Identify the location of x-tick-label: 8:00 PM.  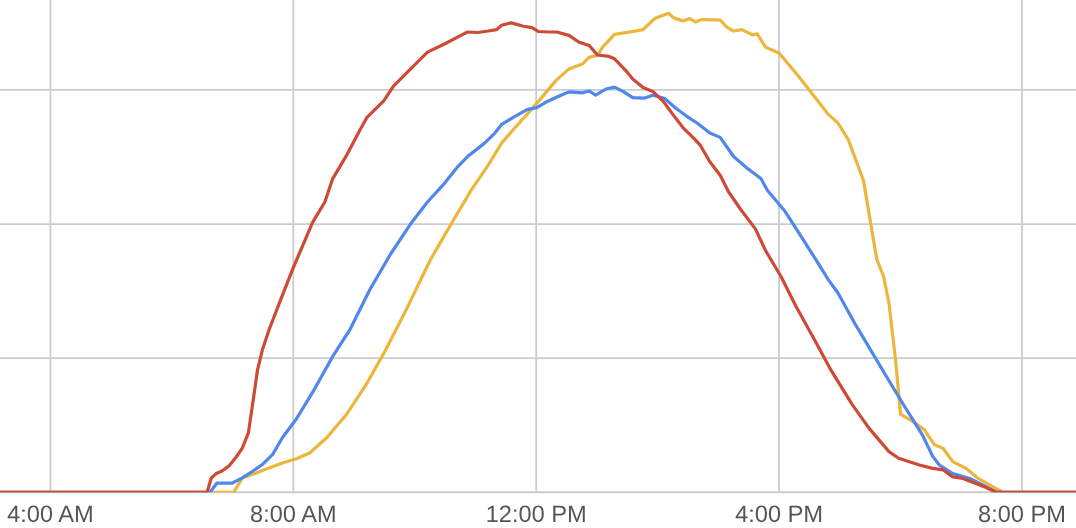
(1021, 514).